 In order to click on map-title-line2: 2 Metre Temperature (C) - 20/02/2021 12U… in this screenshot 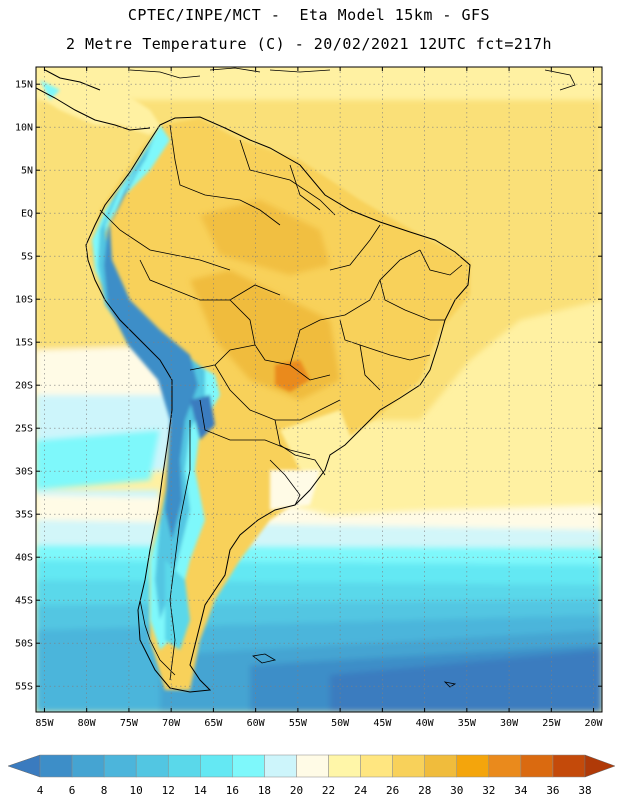, I will do `click(309, 44)`.